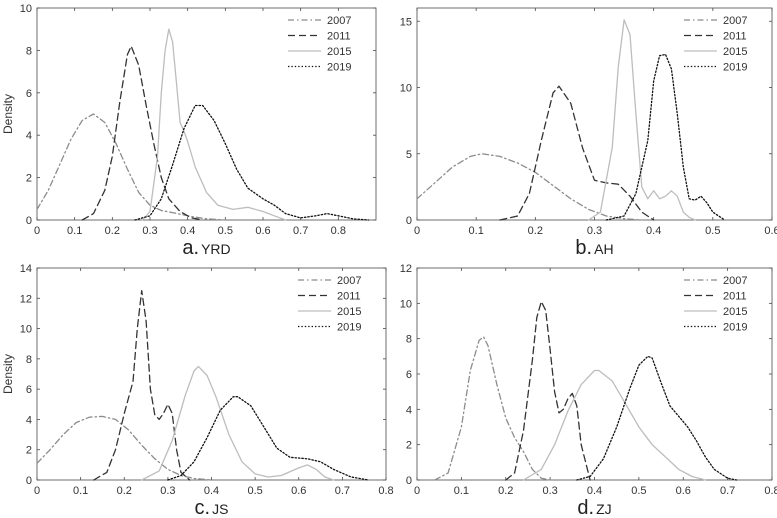 The image size is (777, 518). I want to click on panel-name: YRD, so click(216, 249).